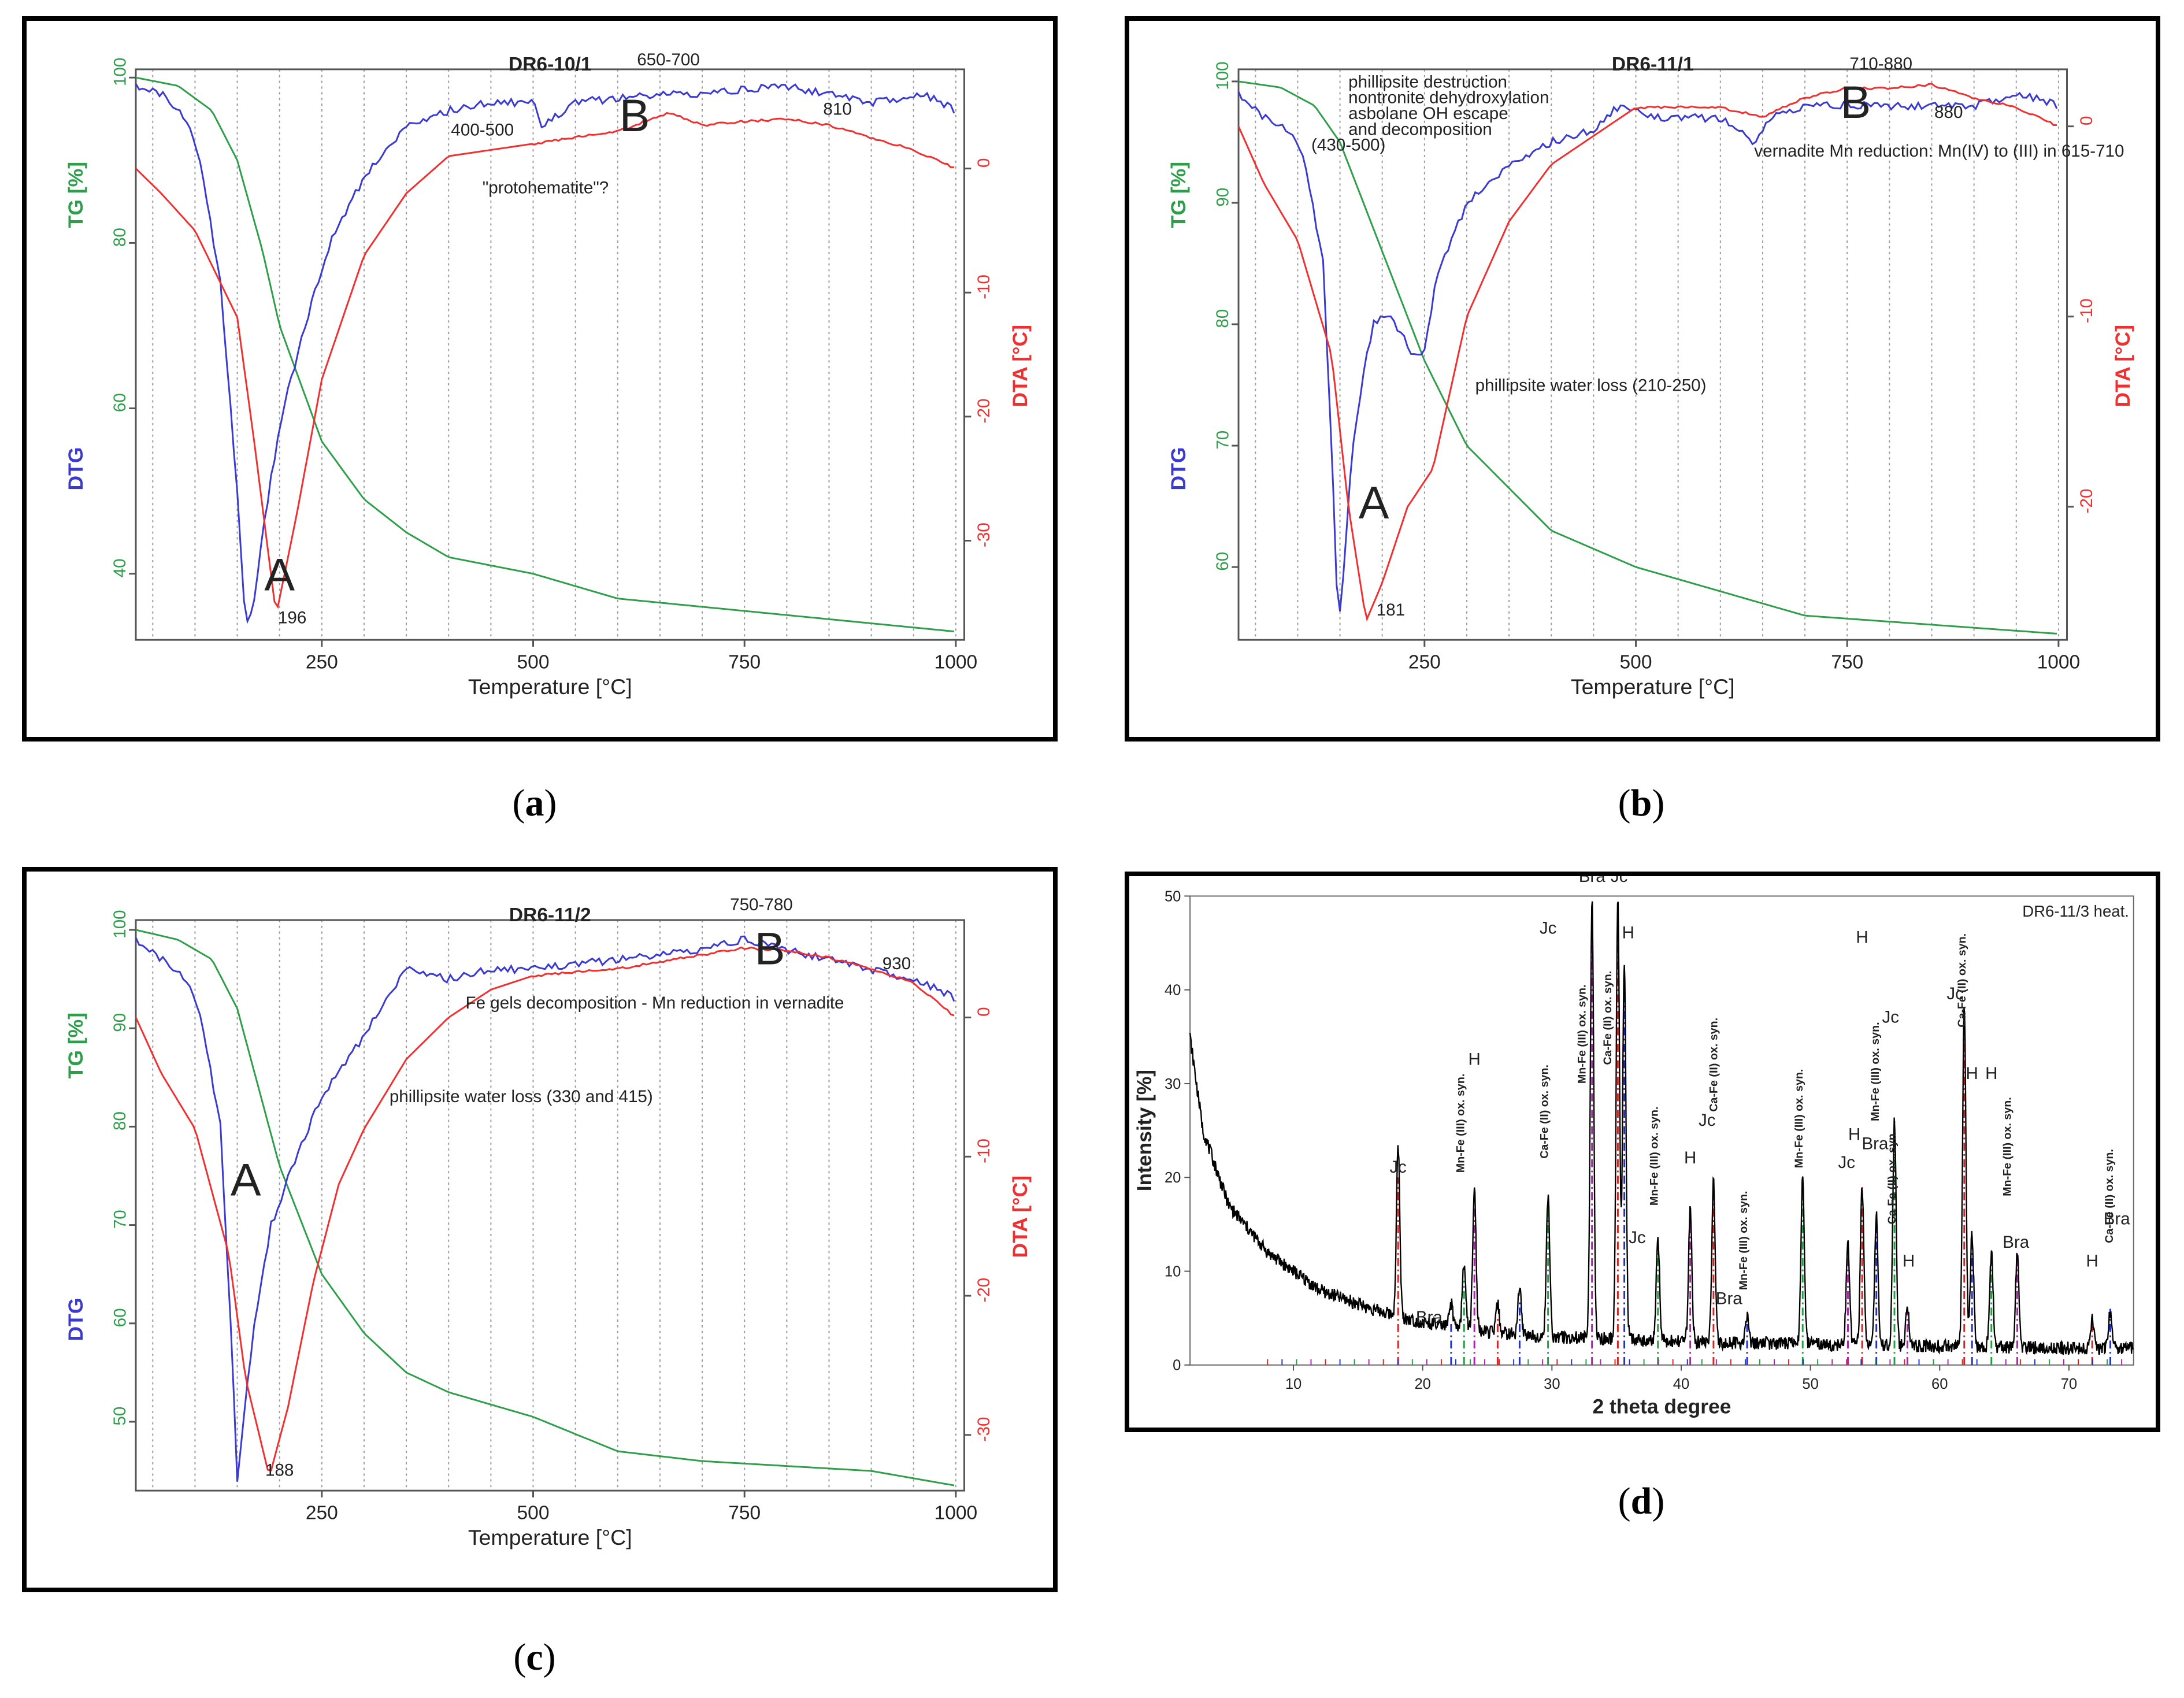  Describe the element at coordinates (1173, 896) in the screenshot. I see `y-tick-label: 50` at that location.